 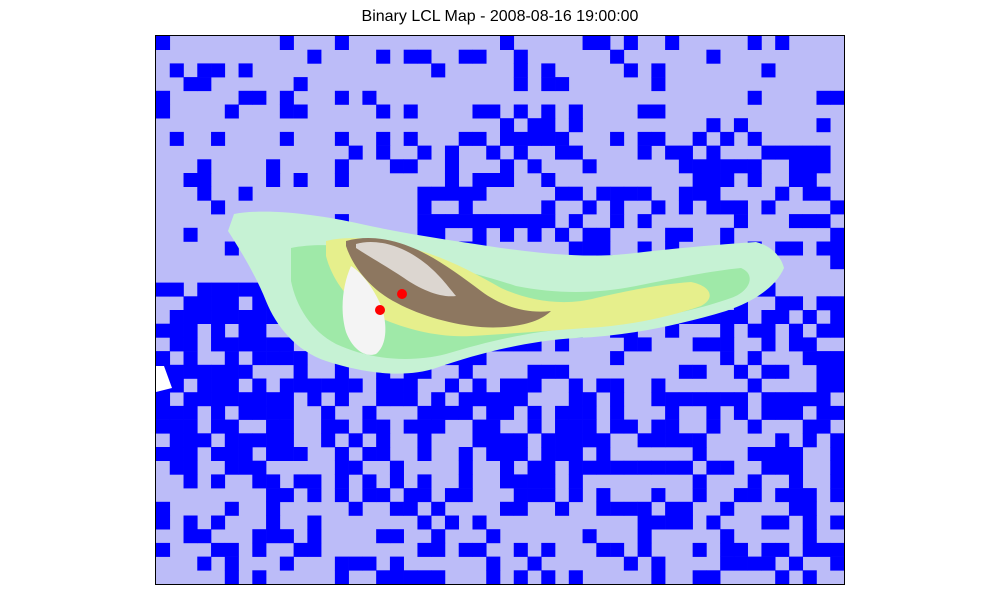 What do you see at coordinates (406, 269) in the screenshot?
I see `terrain-peak-contour` at bounding box center [406, 269].